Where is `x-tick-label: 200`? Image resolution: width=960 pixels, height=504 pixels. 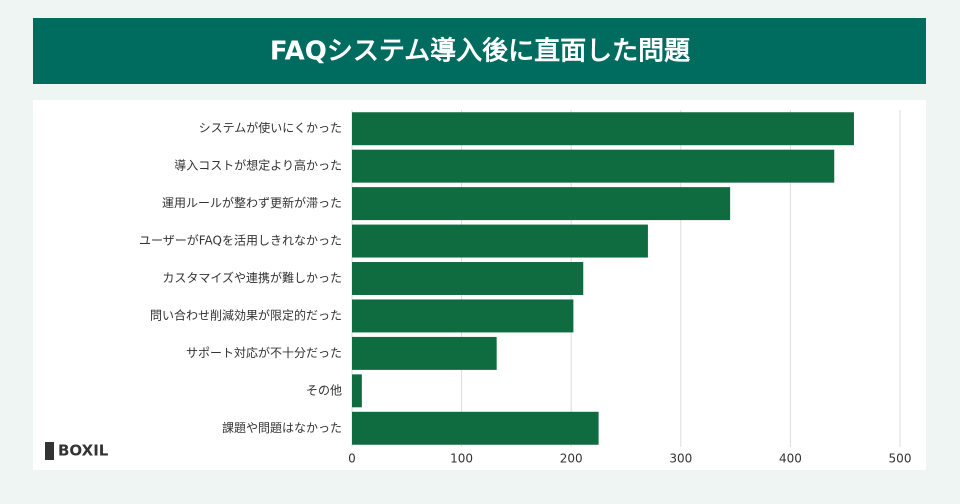
x-tick-label: 200 is located at coordinates (571, 459).